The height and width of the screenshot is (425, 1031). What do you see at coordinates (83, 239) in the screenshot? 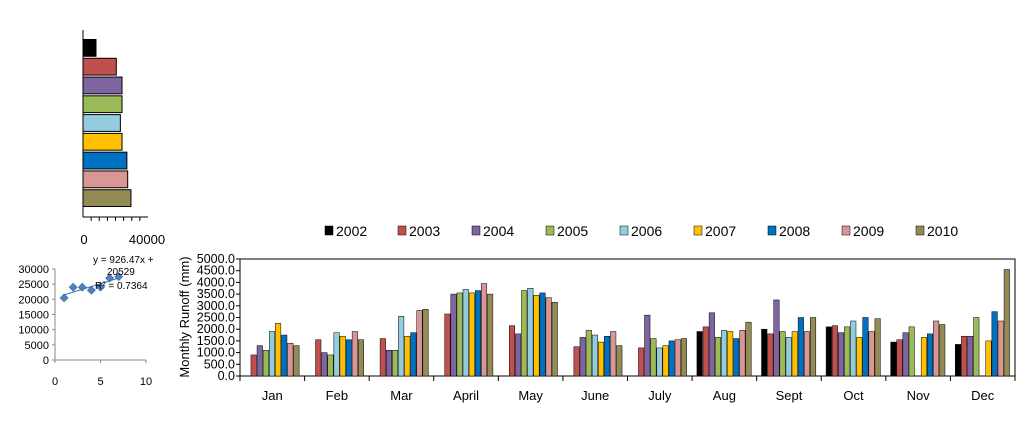
I see `hbar-tick-label: 0` at bounding box center [83, 239].